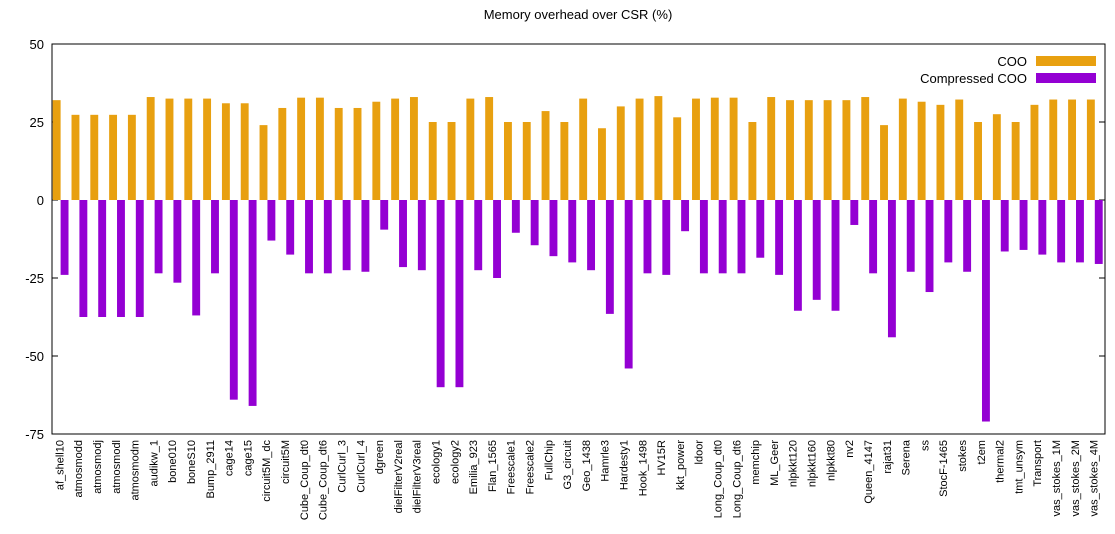 The image size is (1115, 534). Describe the element at coordinates (380, 457) in the screenshot. I see `x-tick-label: dgreen` at that location.